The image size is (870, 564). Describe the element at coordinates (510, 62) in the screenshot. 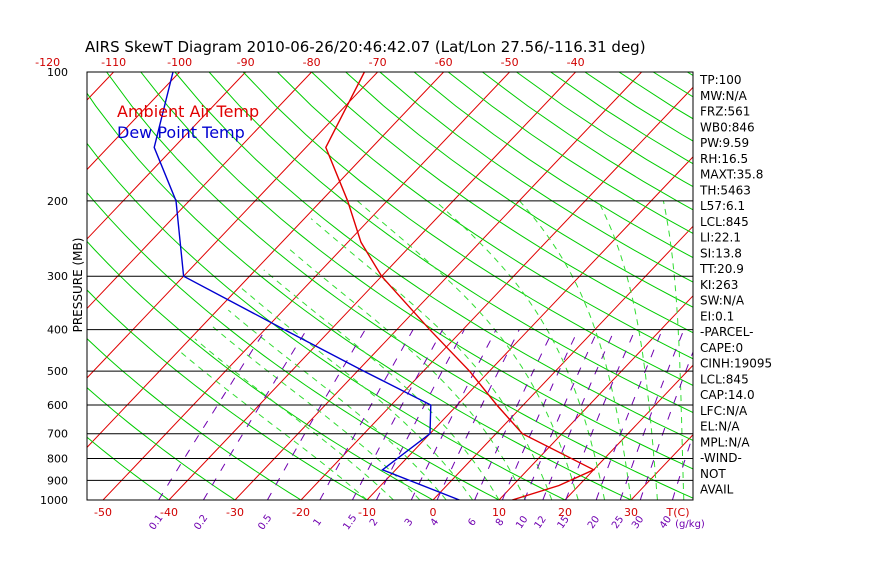

I see `top-tick-label: -50` at that location.